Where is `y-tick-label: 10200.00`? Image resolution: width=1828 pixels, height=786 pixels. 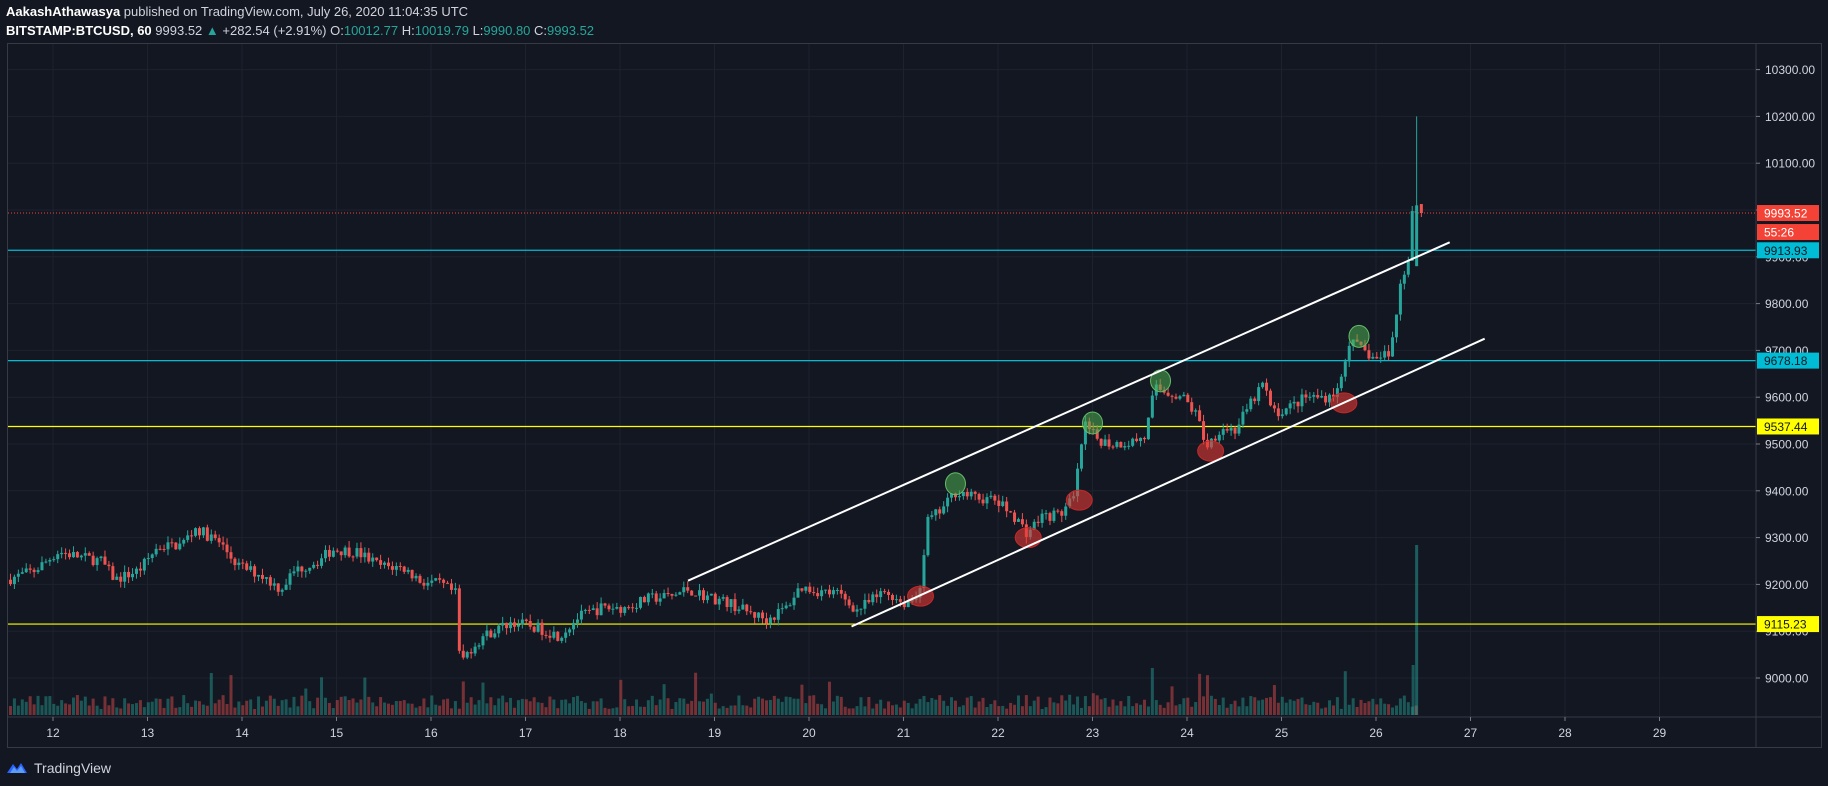
y-tick-label: 10200.00 is located at coordinates (1790, 117).